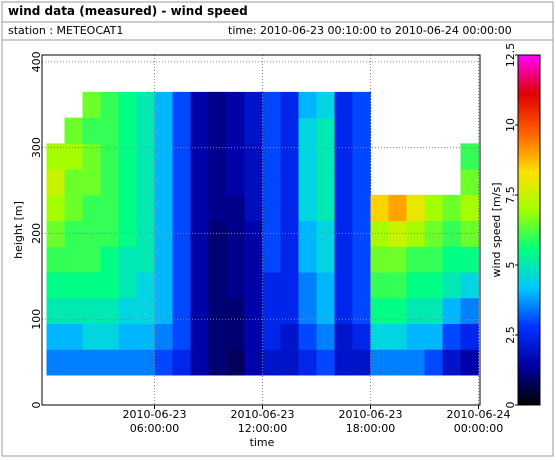 The height and width of the screenshot is (460, 556). Describe the element at coordinates (65, 30) in the screenshot. I see `station: station : METEOCAT1` at that location.